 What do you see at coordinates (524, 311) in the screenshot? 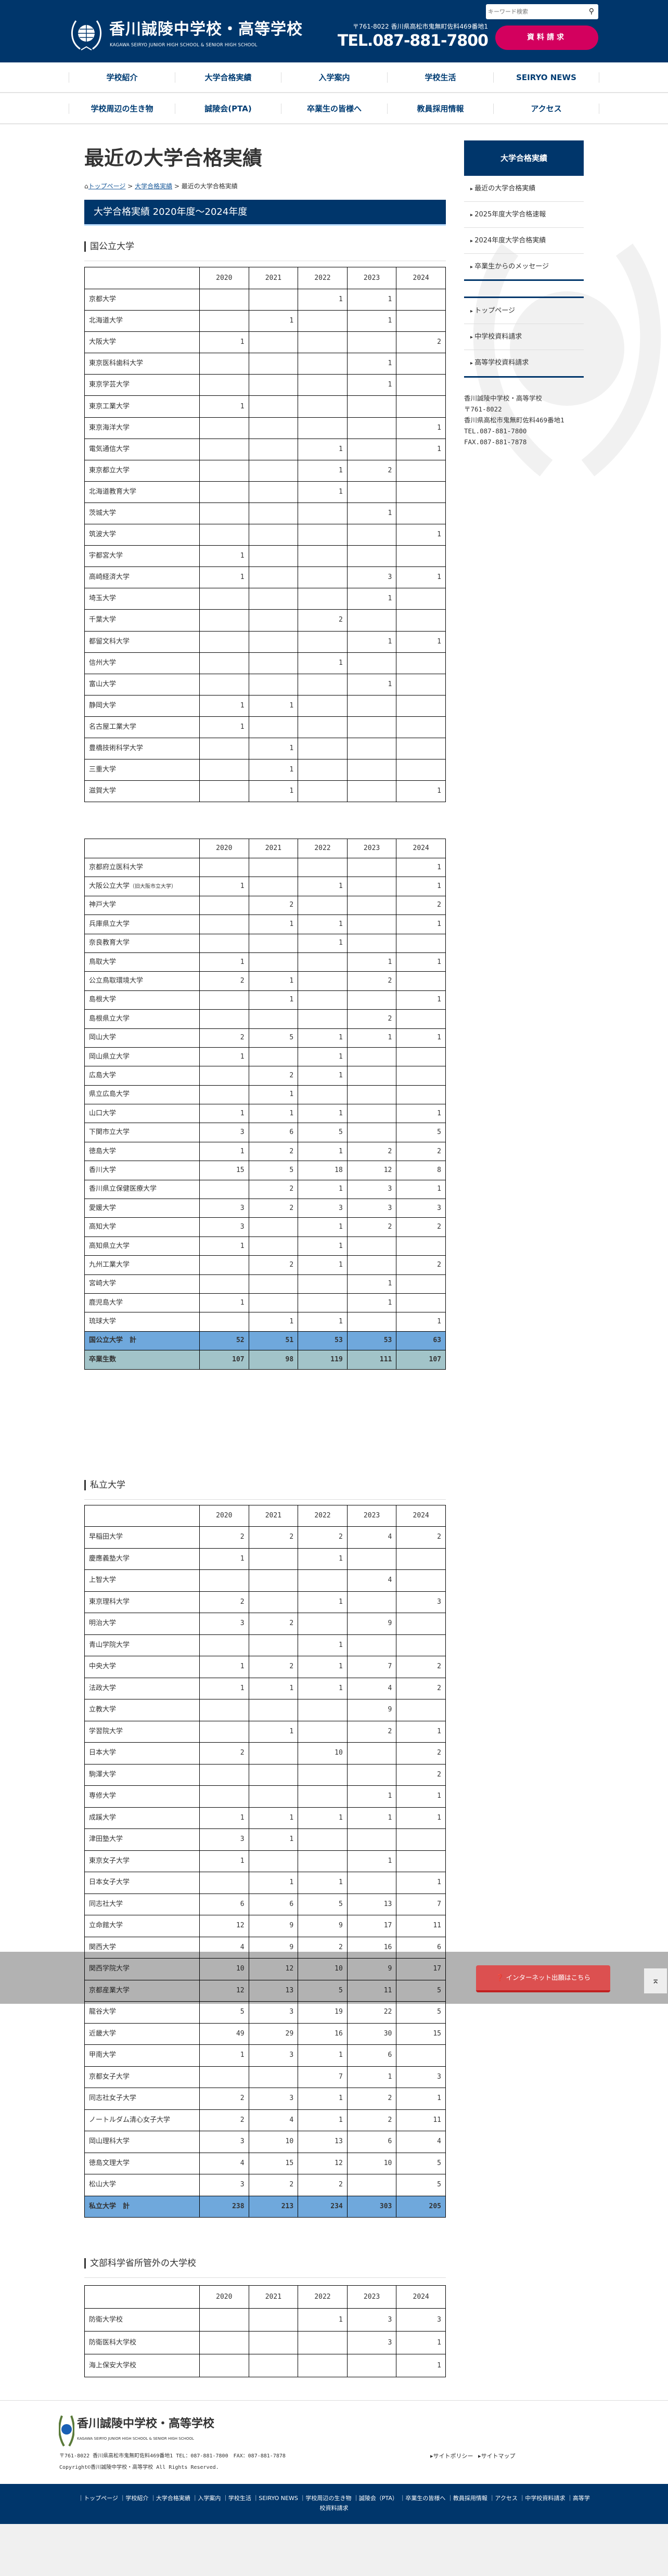
I see `sidebar-link: トップページ` at bounding box center [524, 311].